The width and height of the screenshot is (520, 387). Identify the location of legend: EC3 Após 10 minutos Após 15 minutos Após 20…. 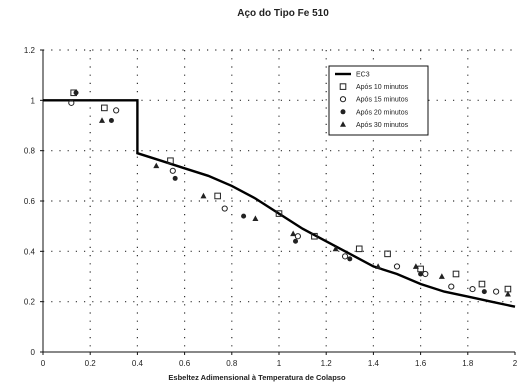
(378, 100).